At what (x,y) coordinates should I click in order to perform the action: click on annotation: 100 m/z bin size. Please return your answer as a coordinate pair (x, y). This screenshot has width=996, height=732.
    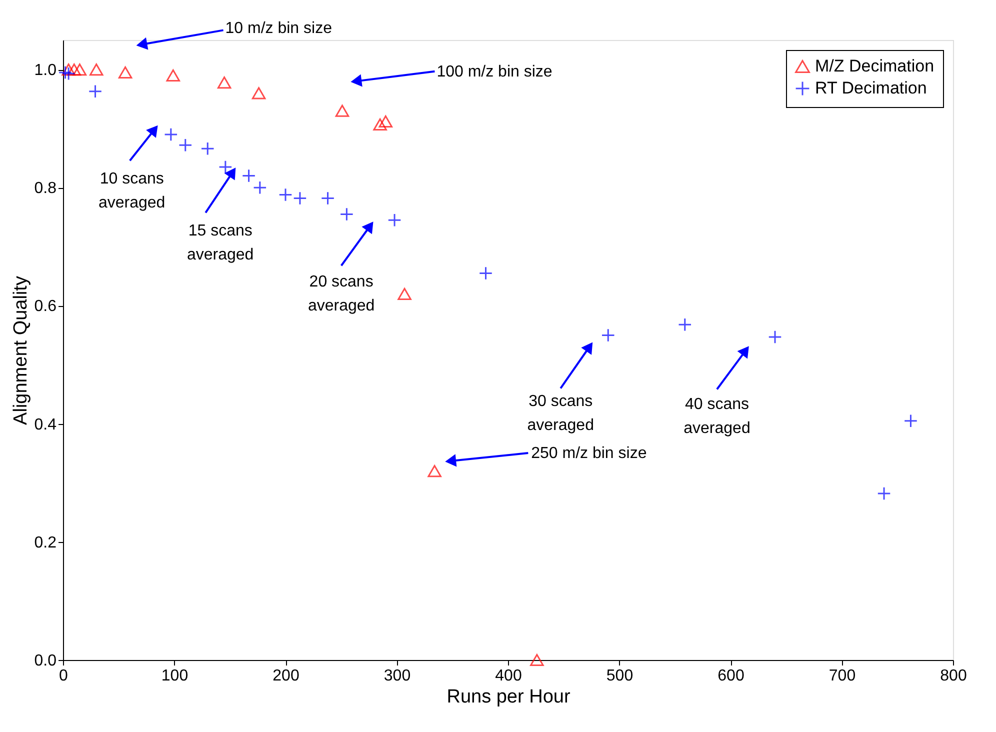
    Looking at the image, I should click on (494, 71).